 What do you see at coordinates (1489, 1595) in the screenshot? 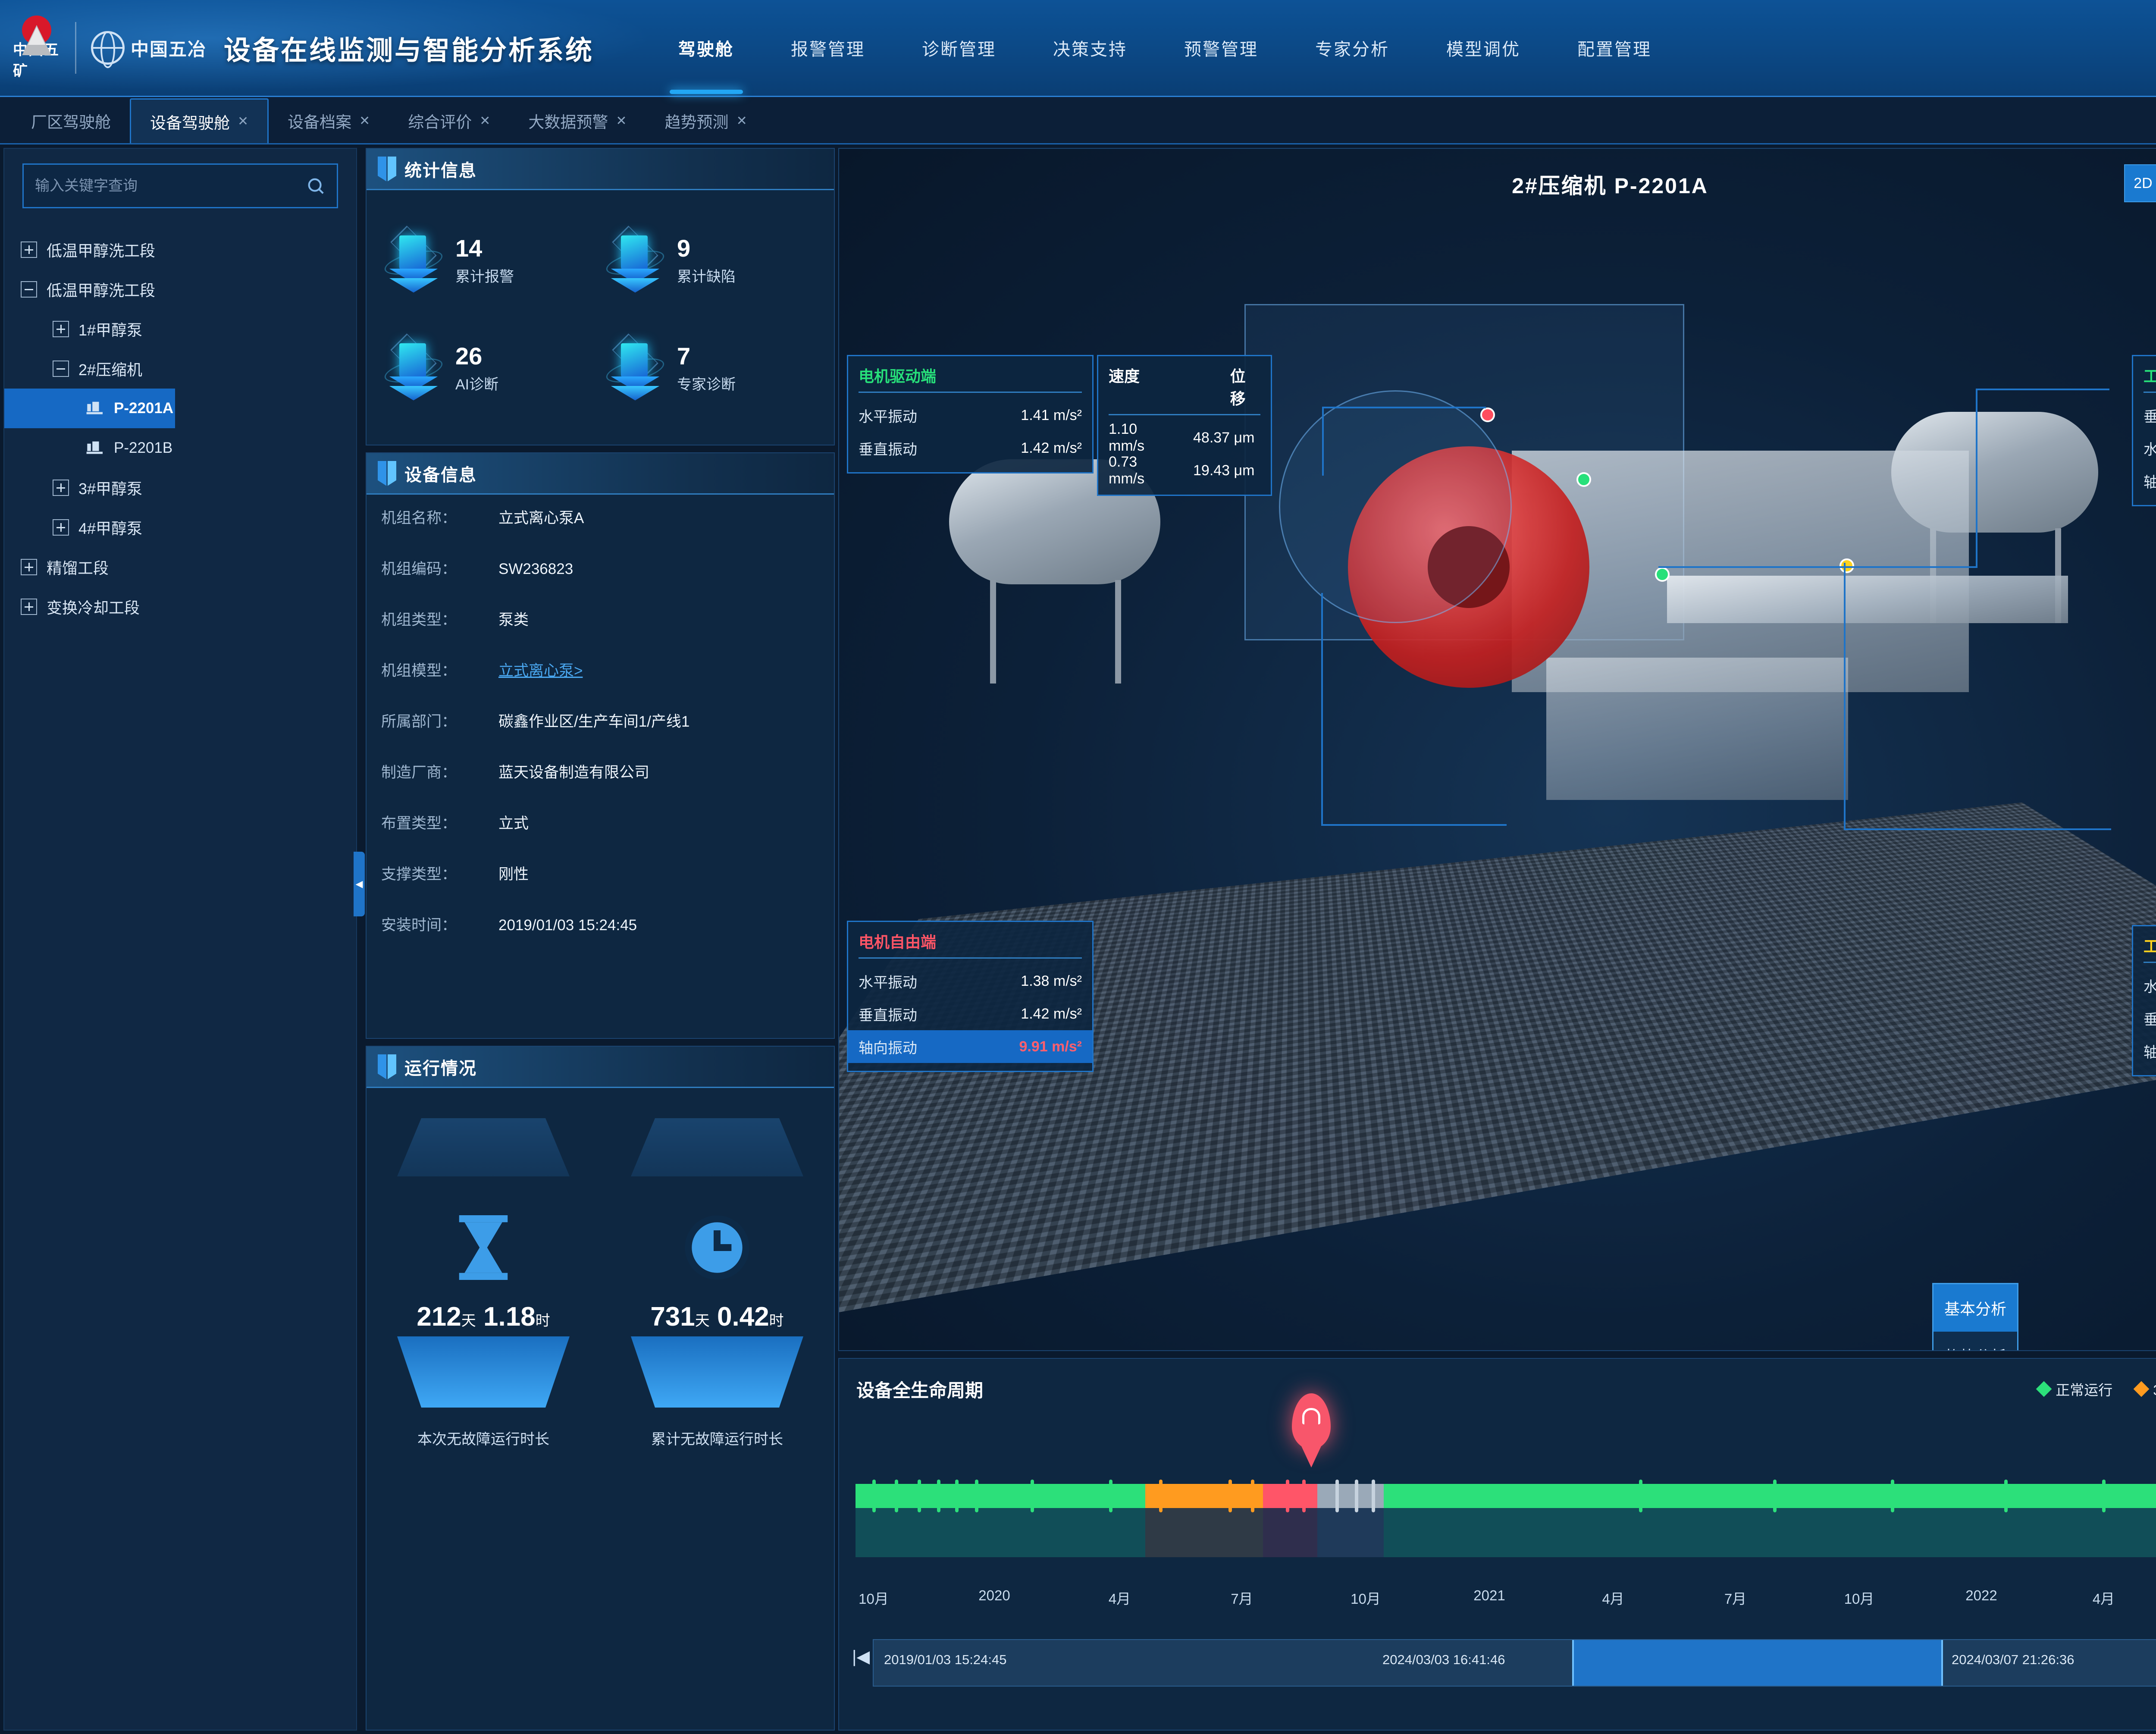
I see `axis-tick-label: 2021` at bounding box center [1489, 1595].